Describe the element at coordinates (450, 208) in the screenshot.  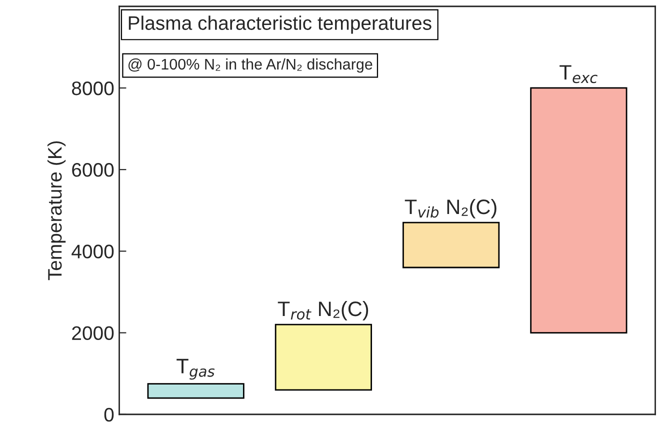
I see `x-tick-label: T$_{vib}$ N₂(C)` at that location.